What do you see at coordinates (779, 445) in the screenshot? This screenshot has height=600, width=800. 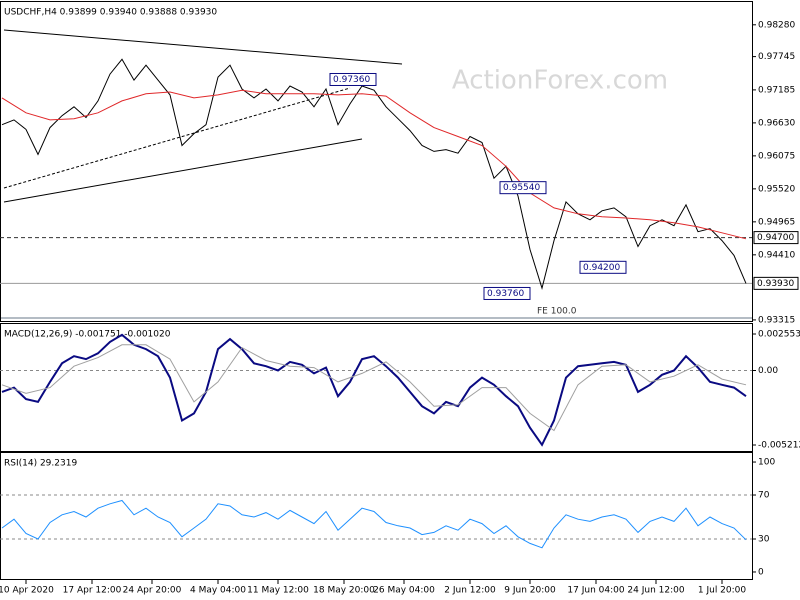 I see `y-tick-label: -0.005212` at bounding box center [779, 445].